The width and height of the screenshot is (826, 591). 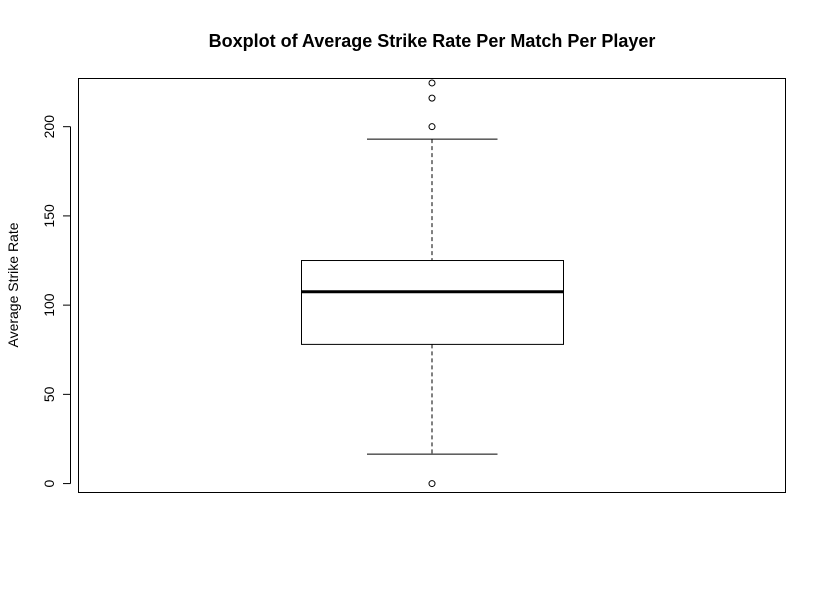 What do you see at coordinates (49, 216) in the screenshot?
I see `y-tick-label: 150` at bounding box center [49, 216].